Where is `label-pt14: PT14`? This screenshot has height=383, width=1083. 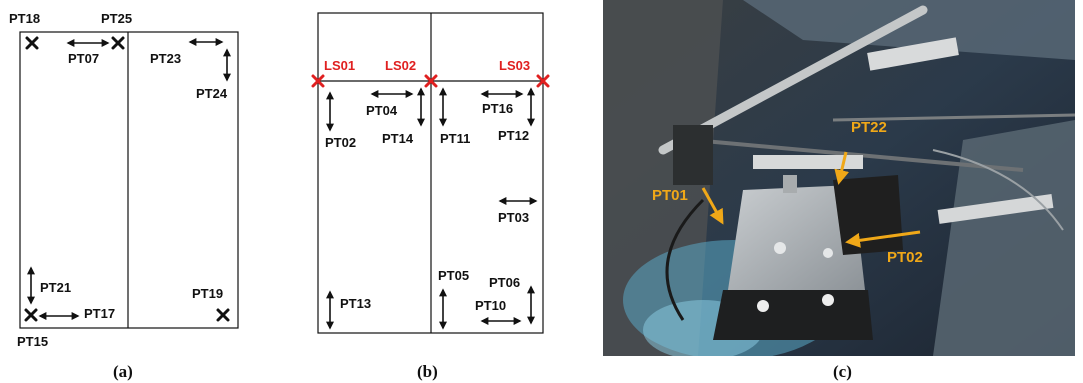 label-pt14: PT14 is located at coordinates (398, 138).